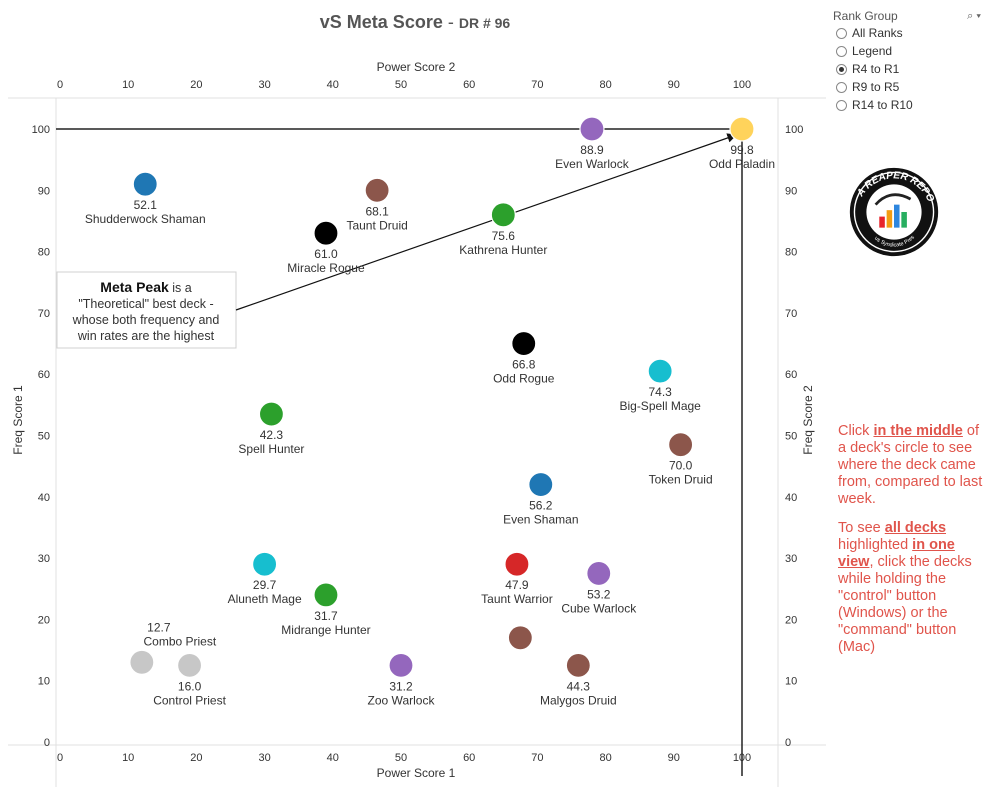 The width and height of the screenshot is (989, 787). Describe the element at coordinates (578, 665) in the screenshot. I see `point-malygos-druid` at that location.